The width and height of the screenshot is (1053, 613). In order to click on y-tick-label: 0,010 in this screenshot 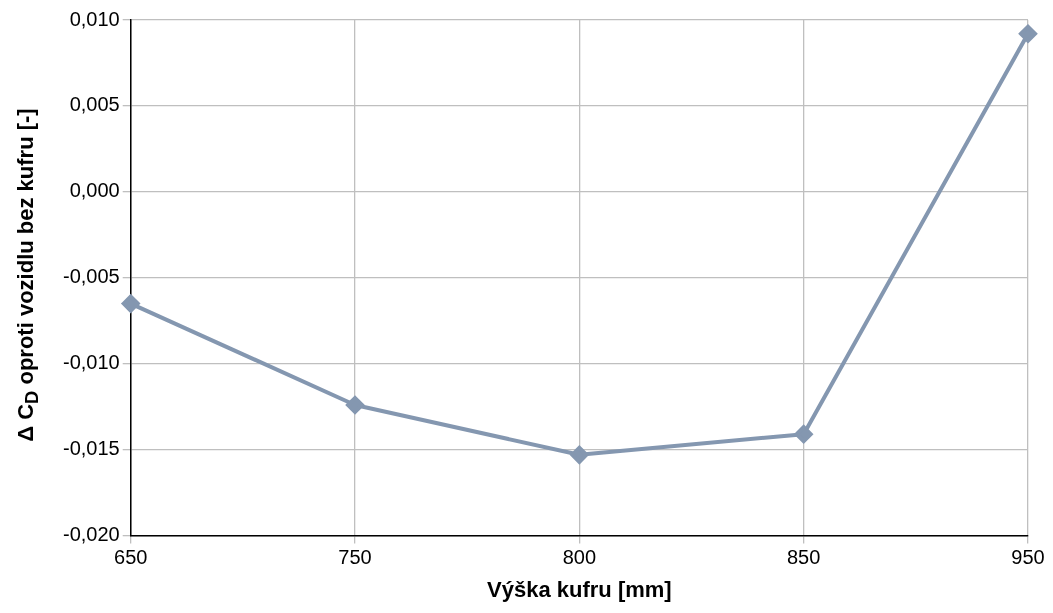, I will do `click(94, 18)`.